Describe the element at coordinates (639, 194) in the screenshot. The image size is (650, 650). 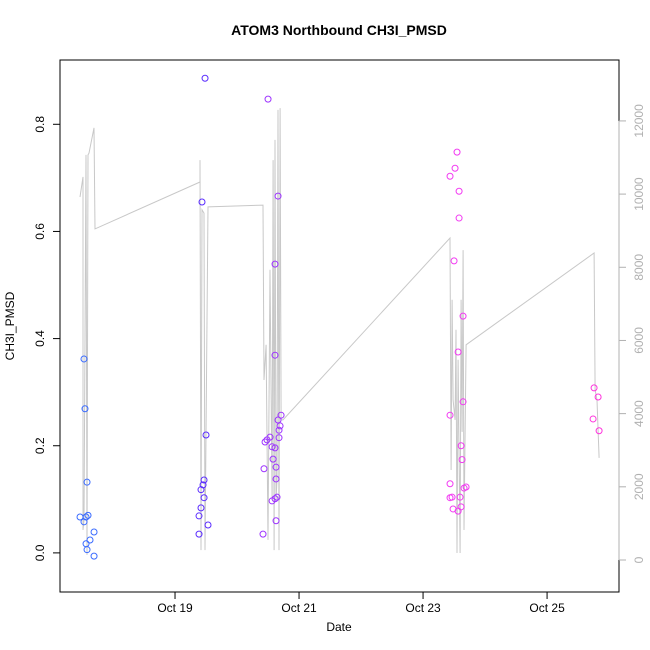
I see `y2-tick-label: 10000` at that location.